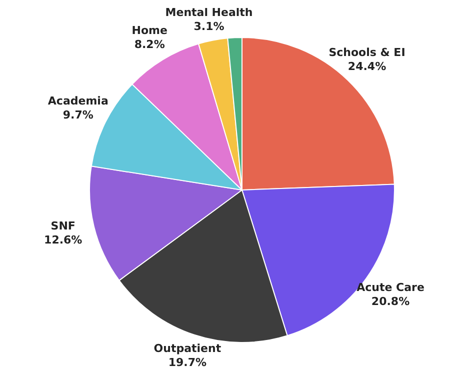  I want to click on data-label: 3.1%, so click(209, 26).